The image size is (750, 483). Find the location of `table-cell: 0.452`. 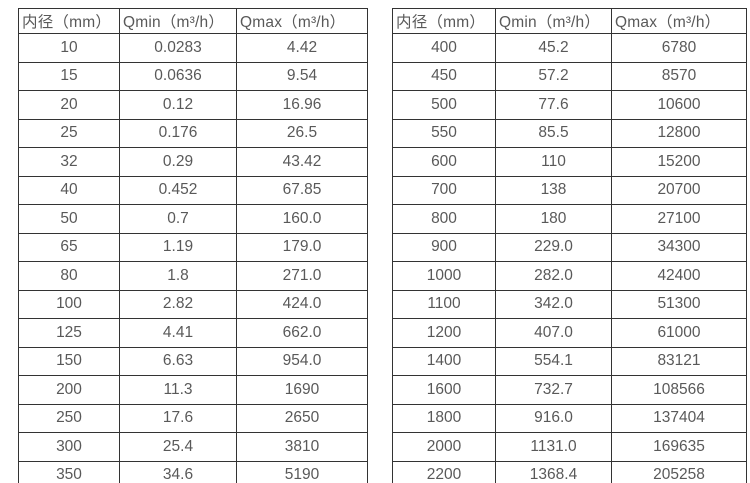

table-cell: 0.452 is located at coordinates (178, 190).